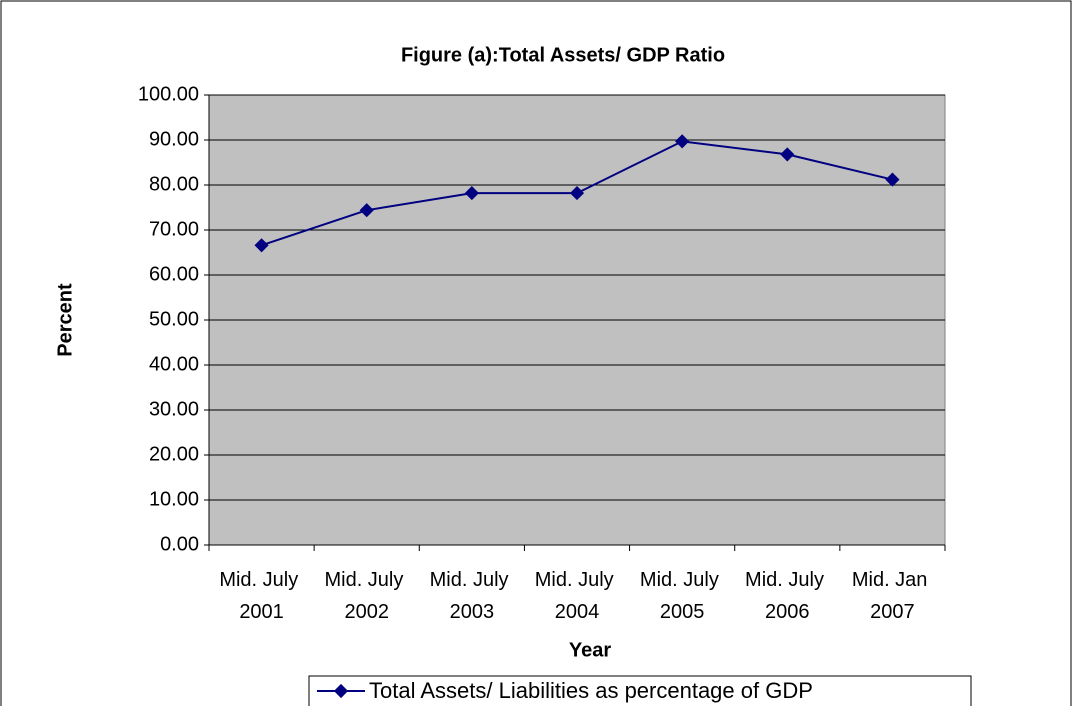 The height and width of the screenshot is (706, 1073). What do you see at coordinates (174, 274) in the screenshot?
I see `y-tick-label: 60.00` at bounding box center [174, 274].